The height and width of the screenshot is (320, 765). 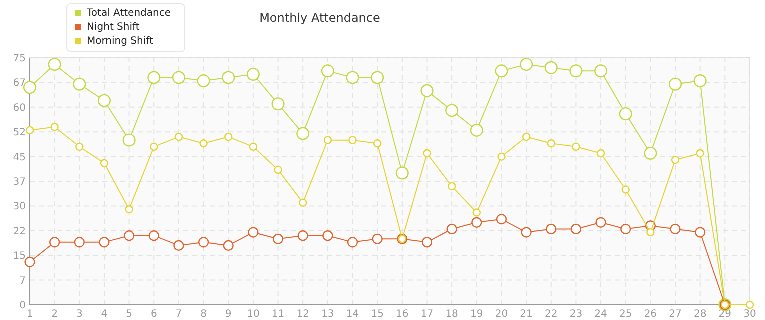 What do you see at coordinates (19, 182) in the screenshot?
I see `y-tick-label: 37` at bounding box center [19, 182].